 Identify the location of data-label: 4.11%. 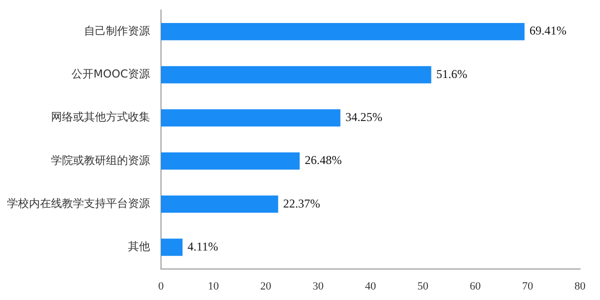
(203, 246).